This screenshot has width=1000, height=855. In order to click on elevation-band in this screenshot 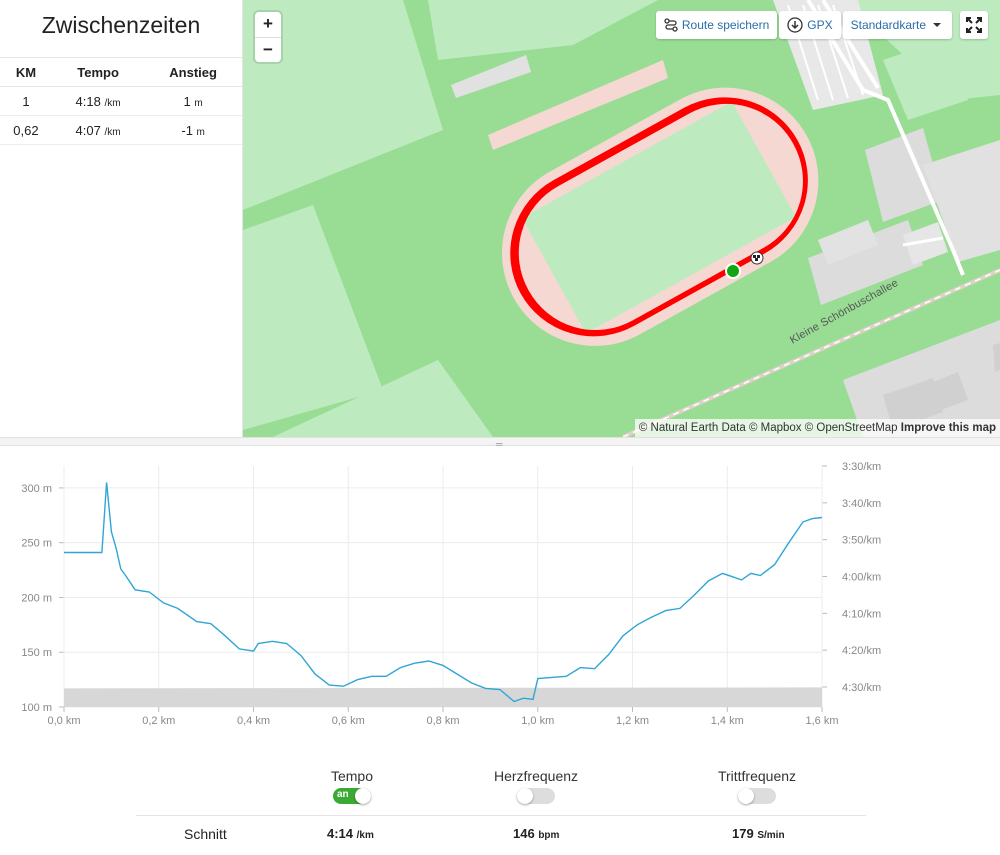, I will do `click(443, 697)`.